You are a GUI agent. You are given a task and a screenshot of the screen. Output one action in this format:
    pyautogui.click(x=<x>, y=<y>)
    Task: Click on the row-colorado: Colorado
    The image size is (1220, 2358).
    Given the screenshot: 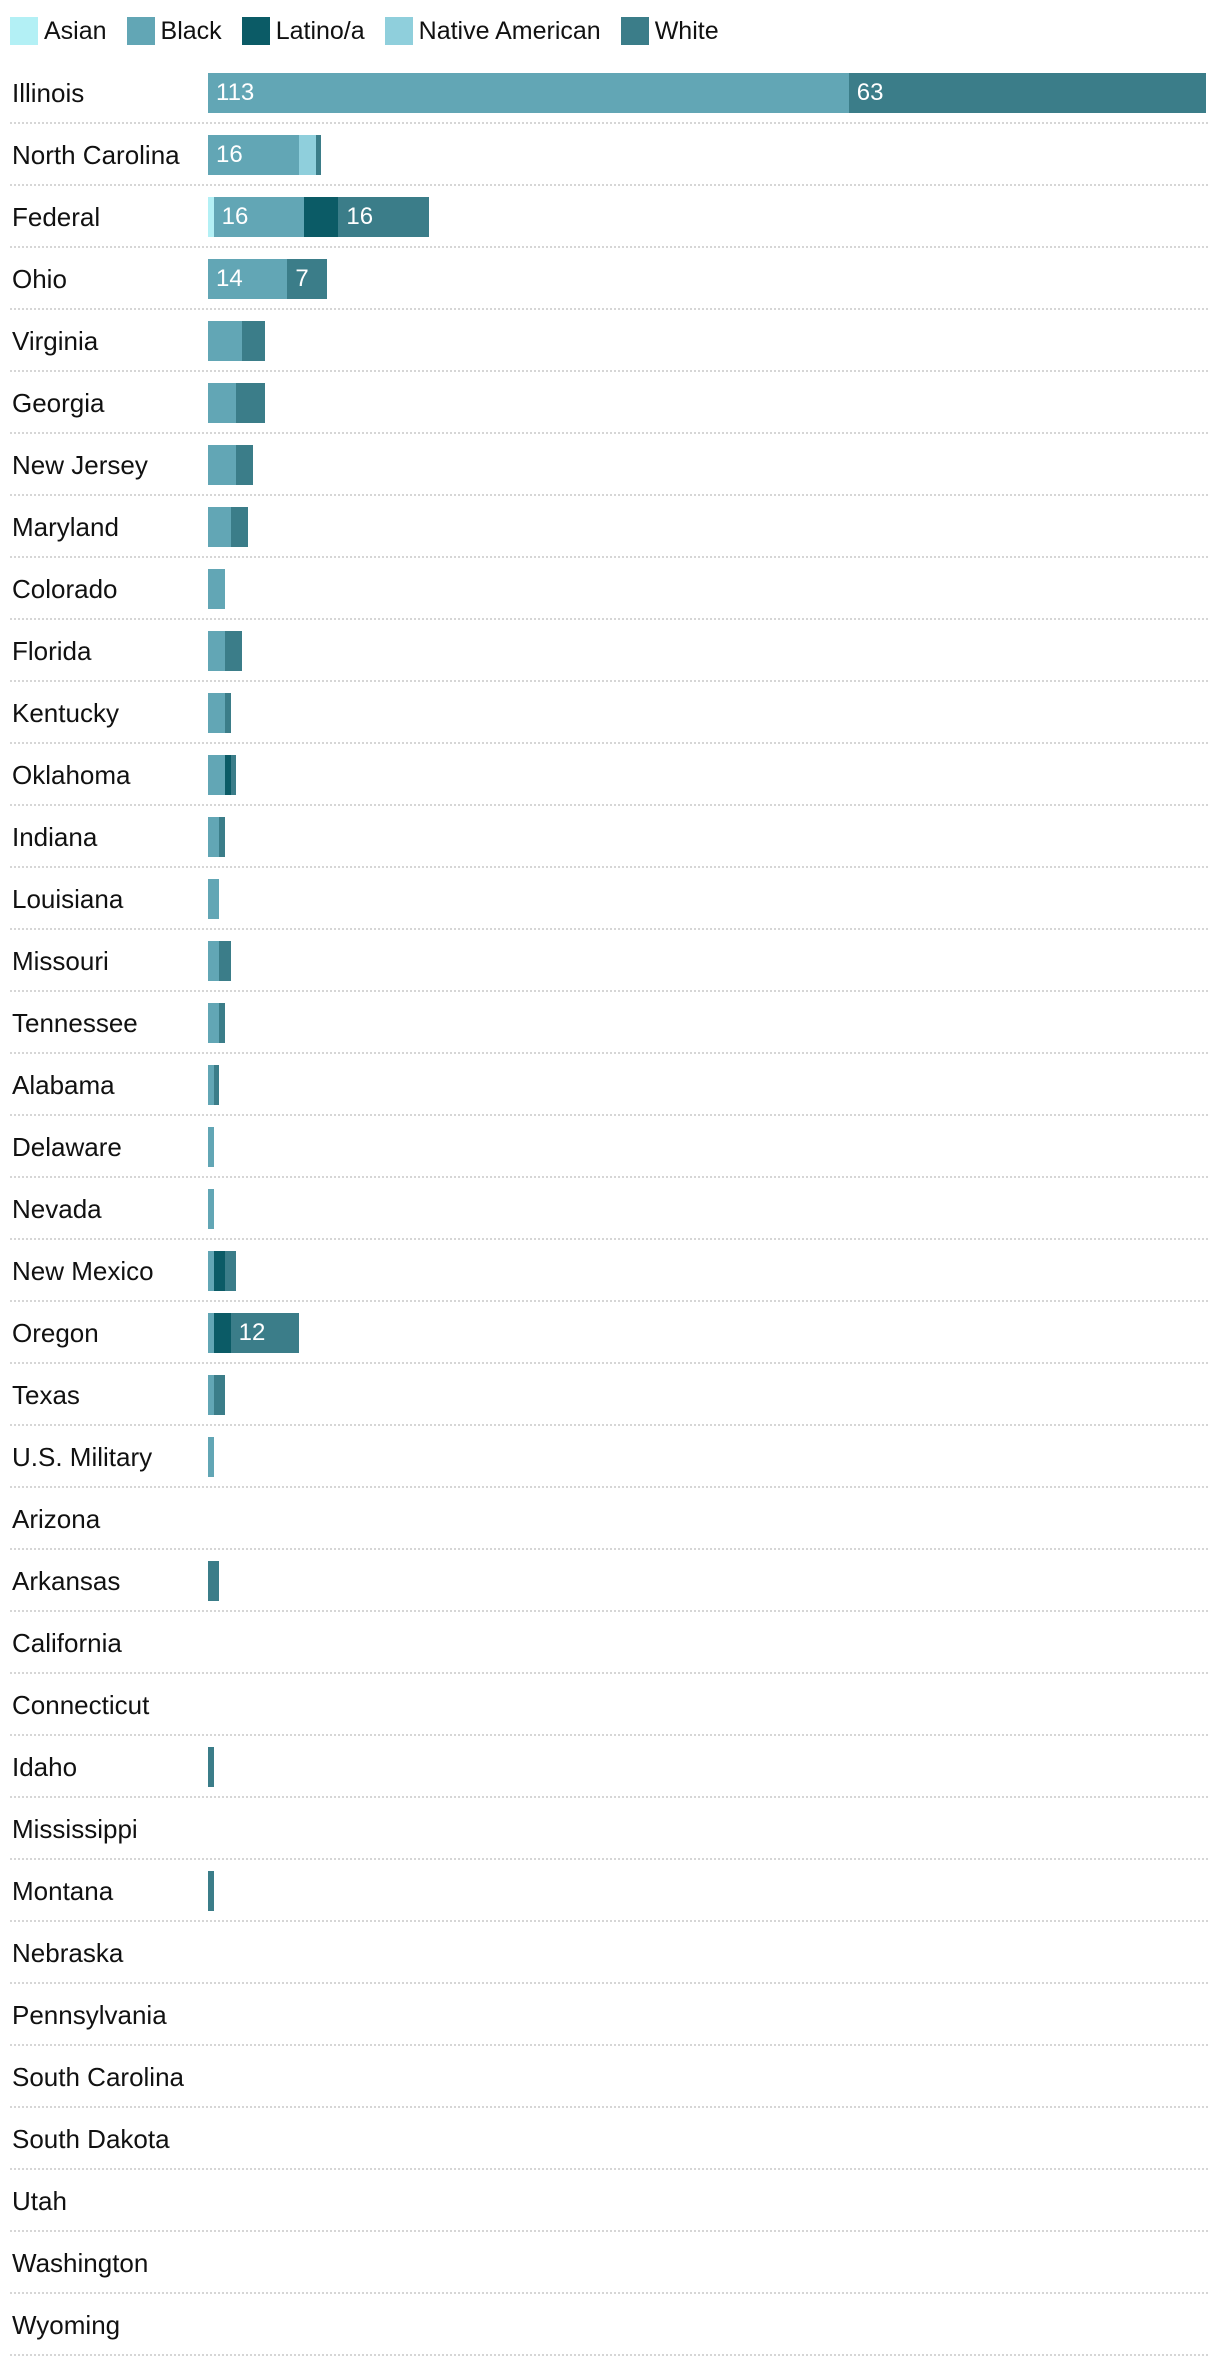 What is the action you would take?
    pyautogui.click(x=610, y=589)
    